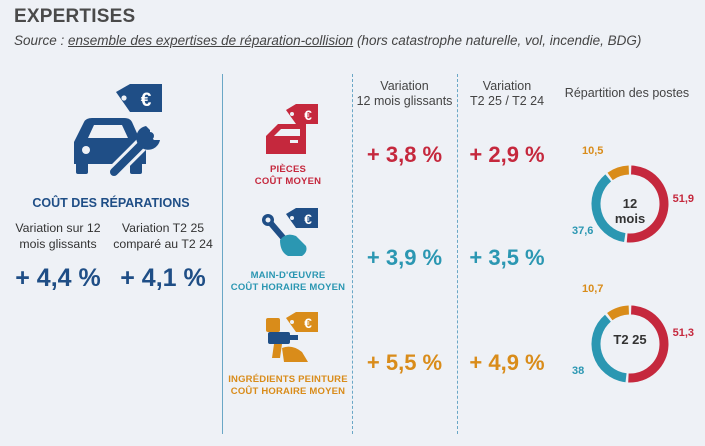 The image size is (705, 446). What do you see at coordinates (404, 101) in the screenshot?
I see `col-header-12m-line2: 12 mois glissants` at bounding box center [404, 101].